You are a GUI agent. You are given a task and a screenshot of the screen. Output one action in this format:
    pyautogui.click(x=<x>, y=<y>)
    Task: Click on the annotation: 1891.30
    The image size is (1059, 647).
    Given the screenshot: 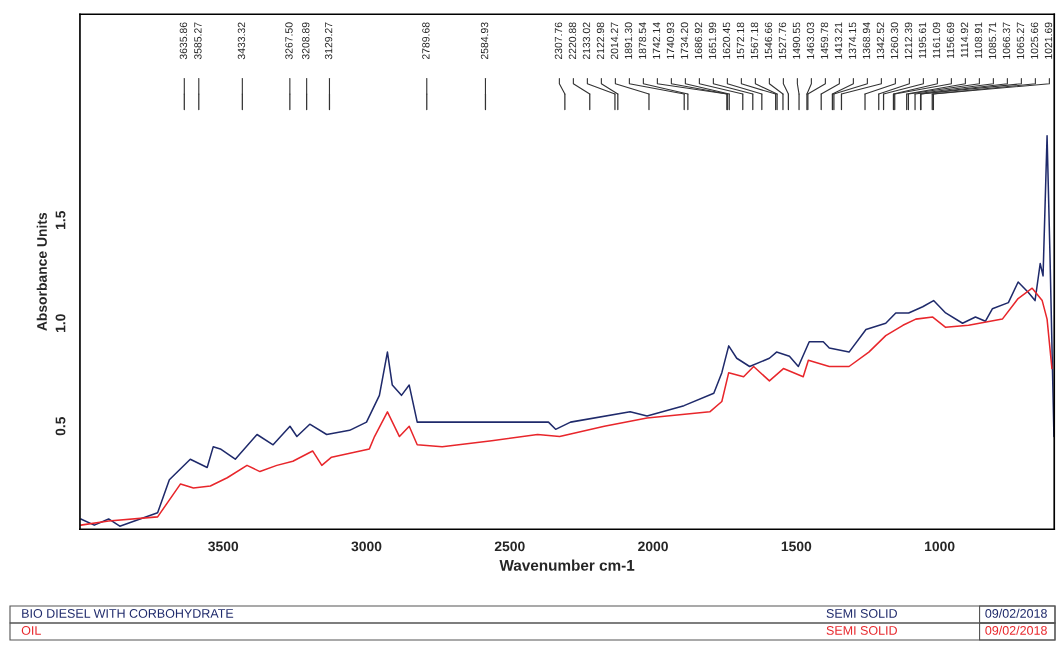 What is the action you would take?
    pyautogui.click(x=628, y=40)
    